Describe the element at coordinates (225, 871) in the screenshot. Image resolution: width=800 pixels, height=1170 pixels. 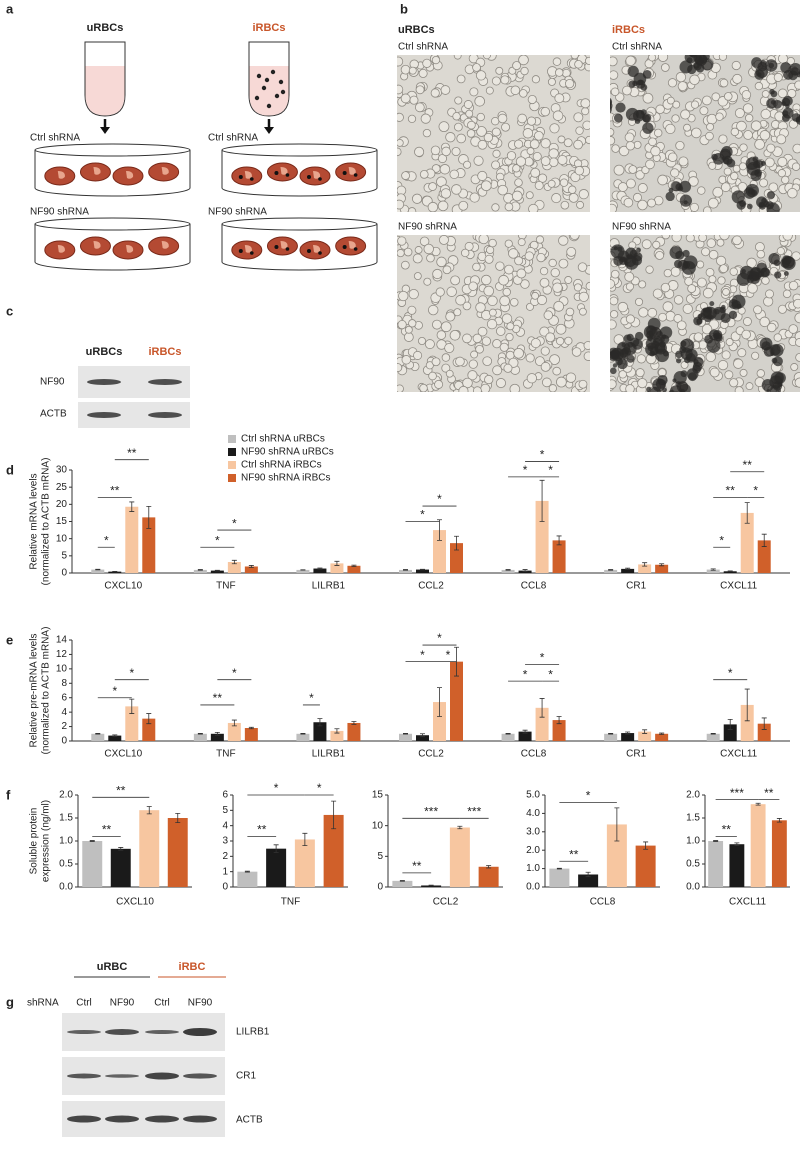
I see `y-tick-label: 1` at that location.